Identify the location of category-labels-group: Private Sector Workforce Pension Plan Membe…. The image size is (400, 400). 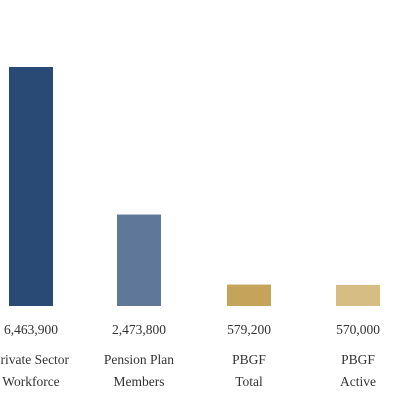
(188, 370).